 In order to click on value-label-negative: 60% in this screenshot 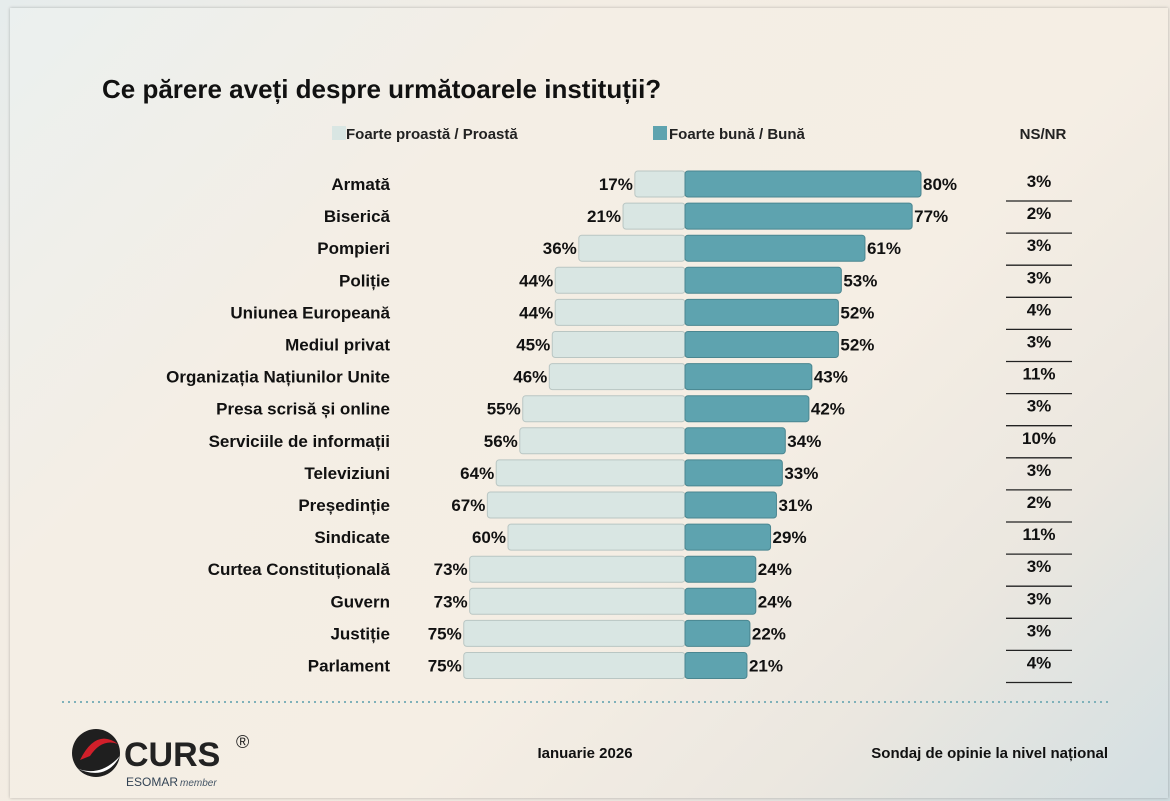, I will do `click(489, 537)`.